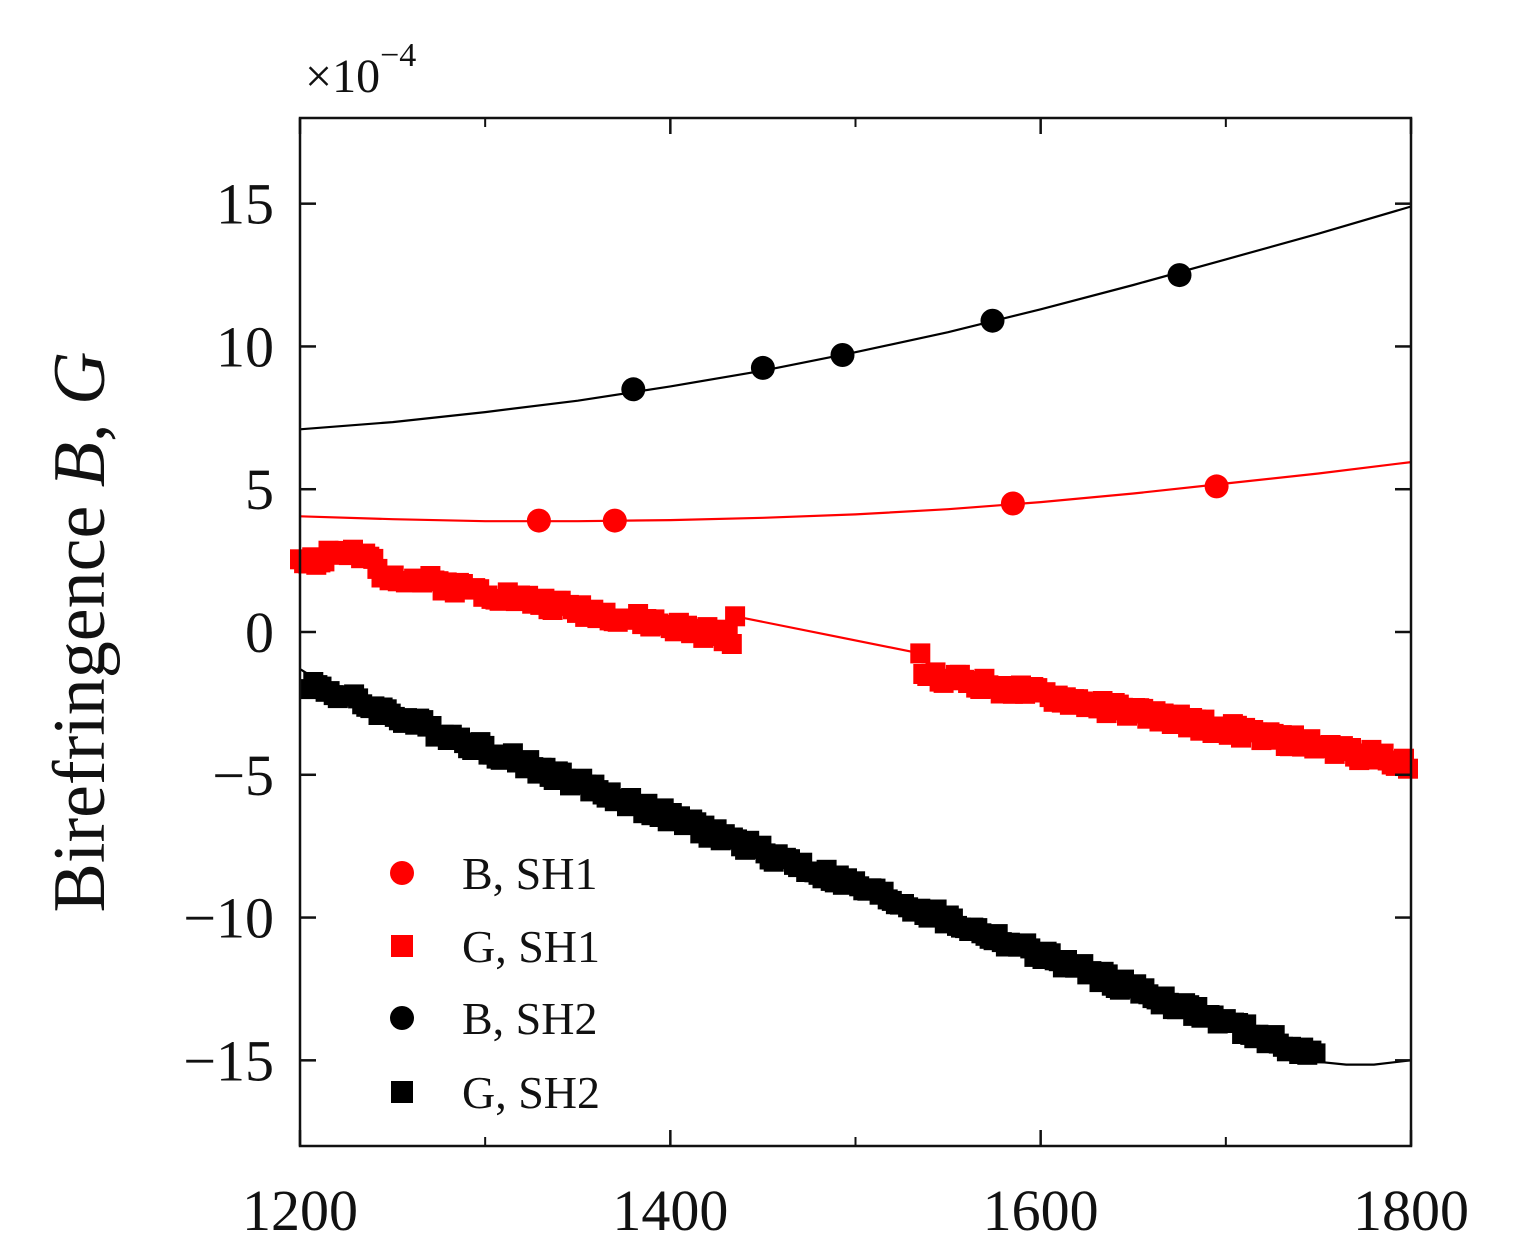  What do you see at coordinates (80, 378) in the screenshot?
I see `y-axis-label-var-g: G` at bounding box center [80, 378].